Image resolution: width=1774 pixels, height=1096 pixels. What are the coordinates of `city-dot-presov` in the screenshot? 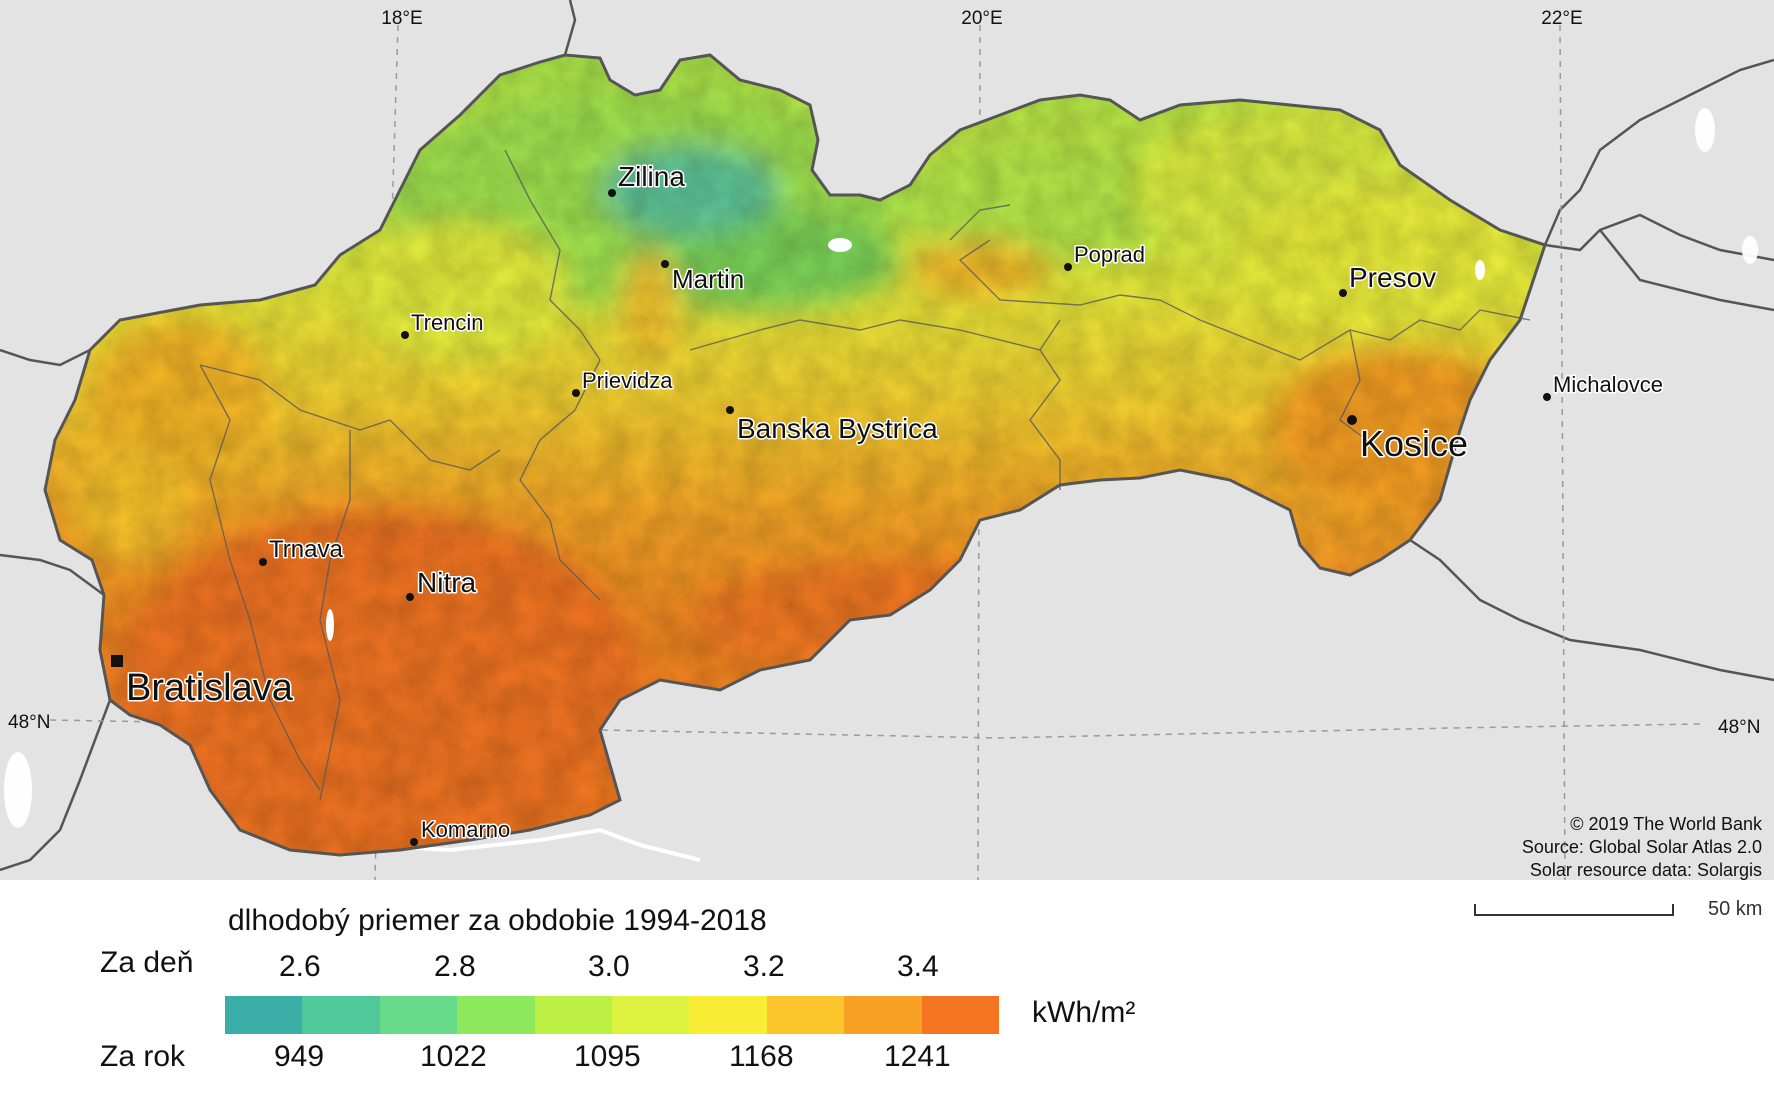 It's located at (1343, 293).